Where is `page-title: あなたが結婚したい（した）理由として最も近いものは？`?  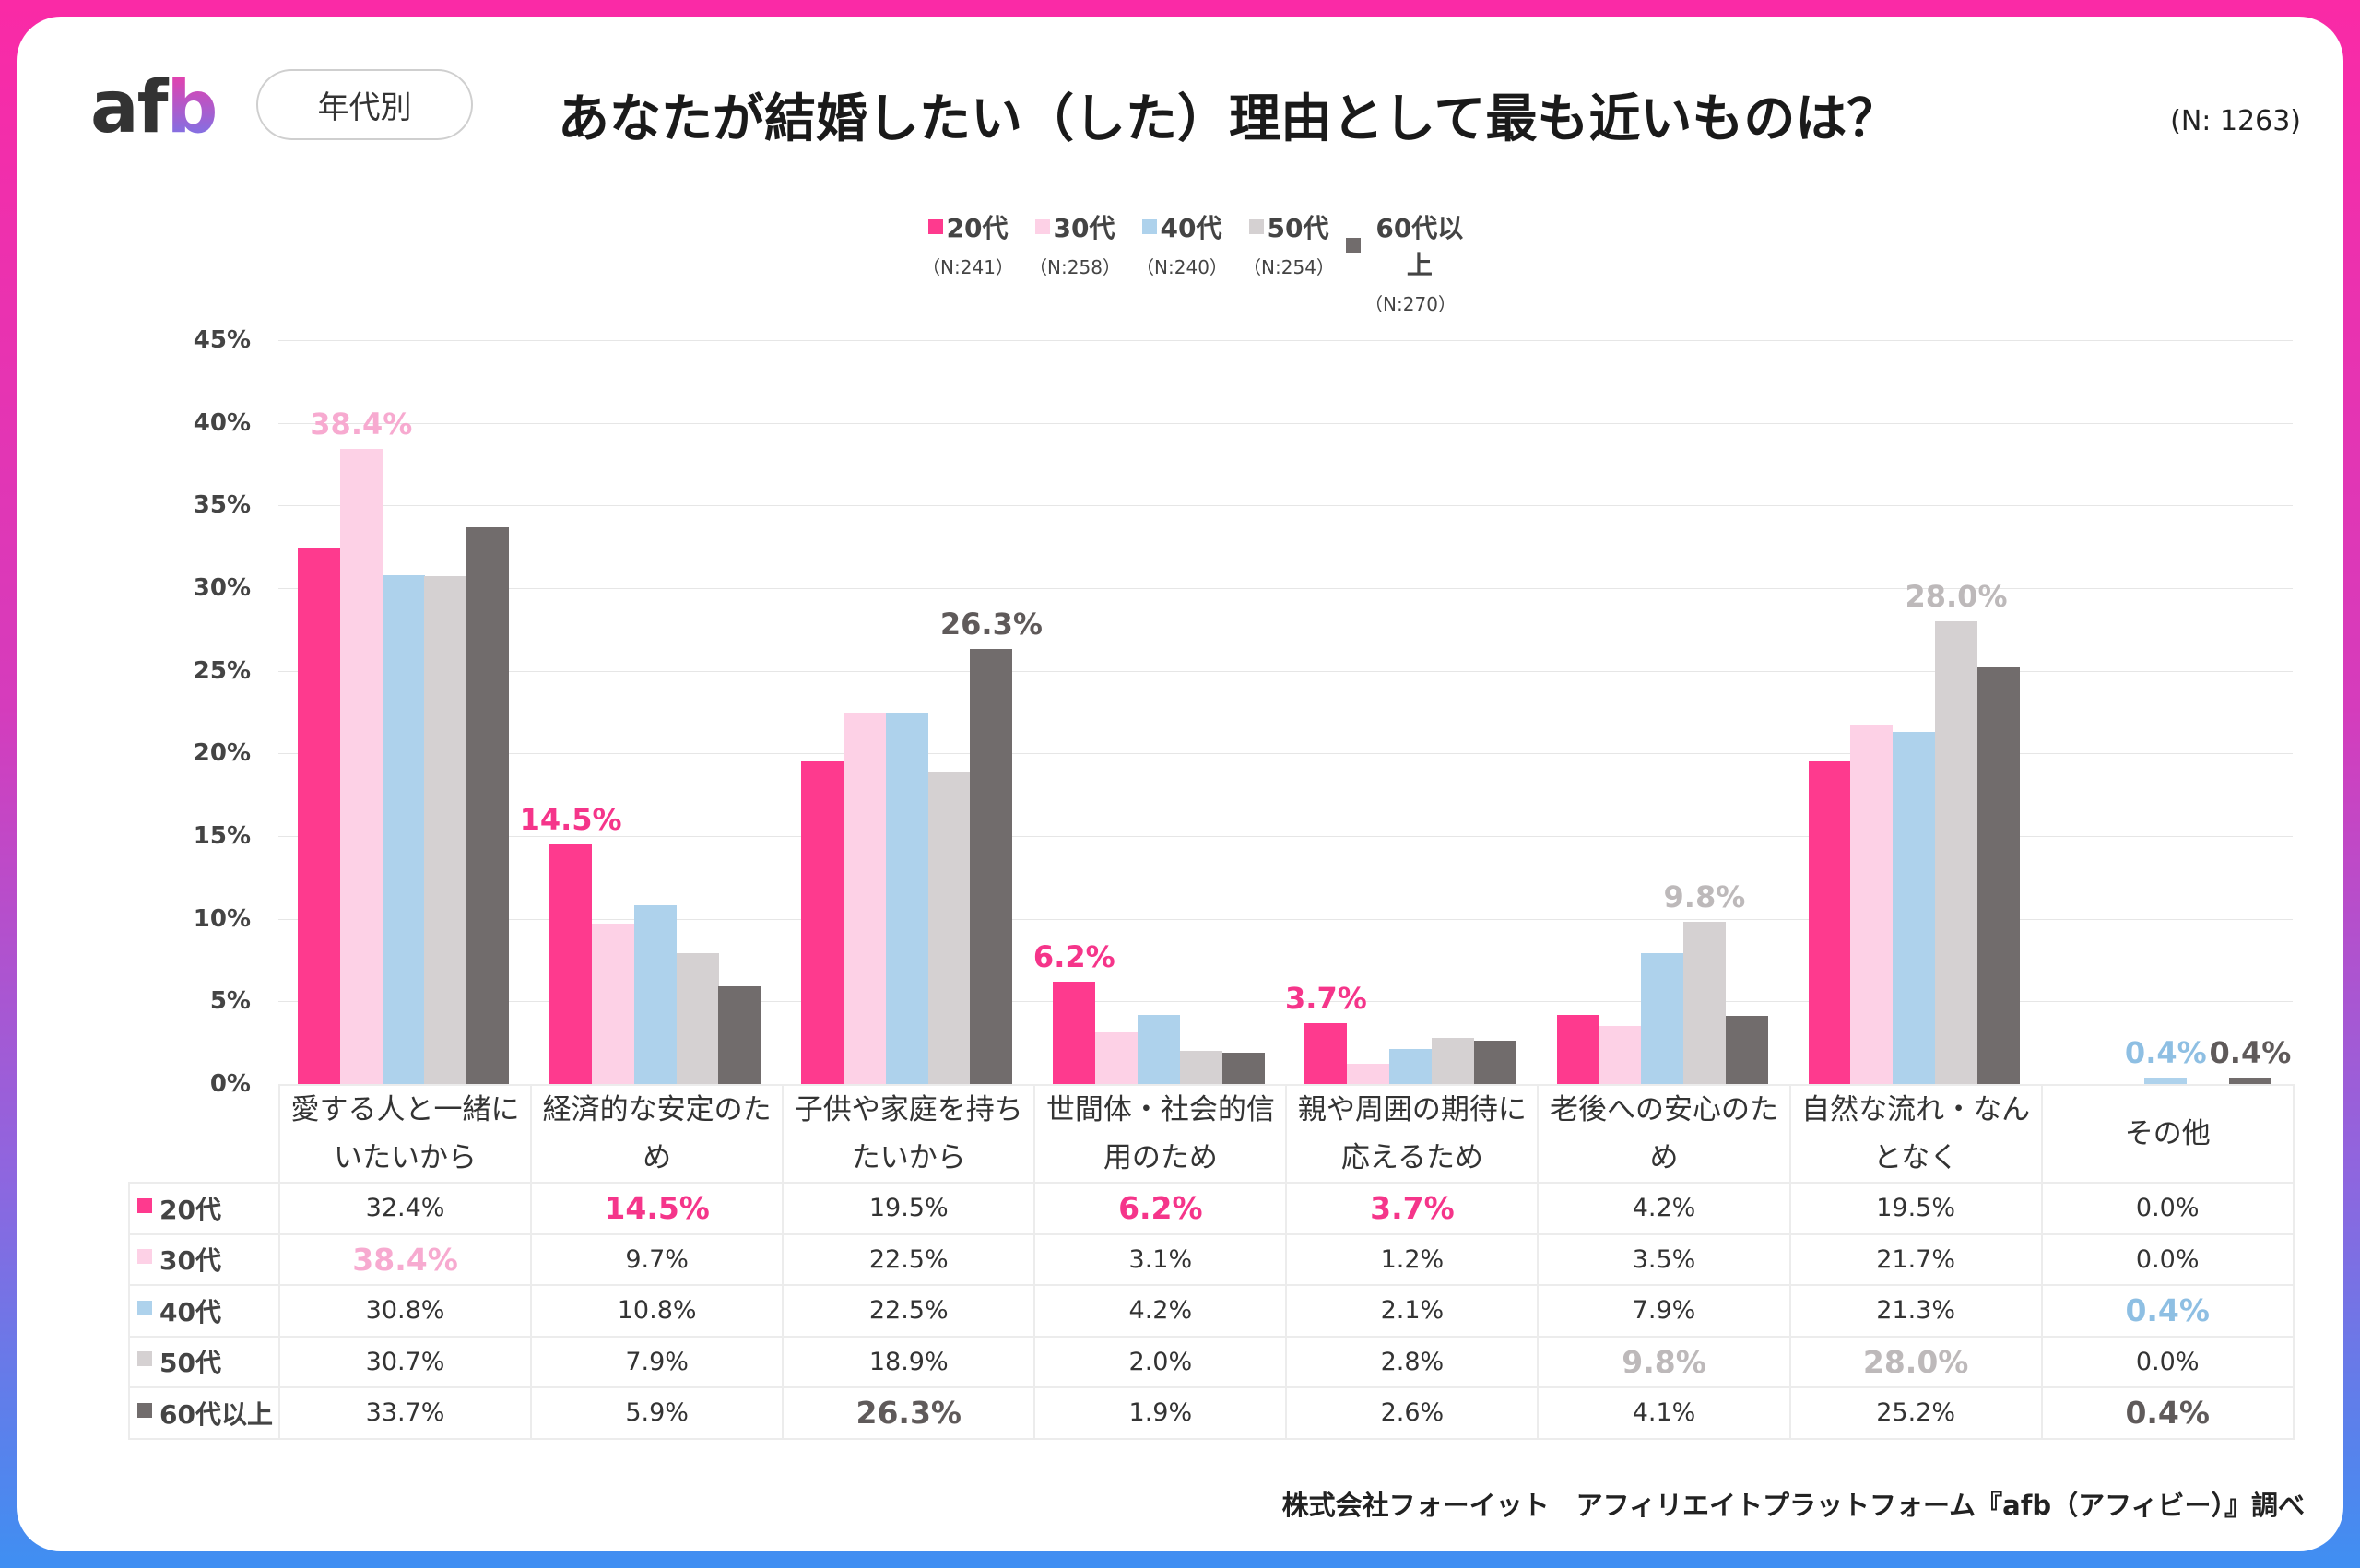 page-title: あなたが結婚したい（した）理由として最も近いものは？ is located at coordinates (1228, 119).